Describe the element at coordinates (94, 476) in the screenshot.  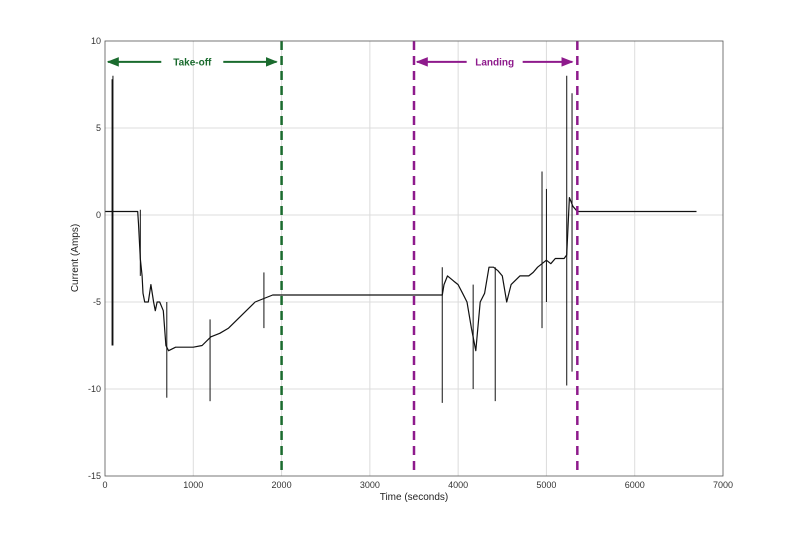
I see `y-tick-label: -15` at that location.